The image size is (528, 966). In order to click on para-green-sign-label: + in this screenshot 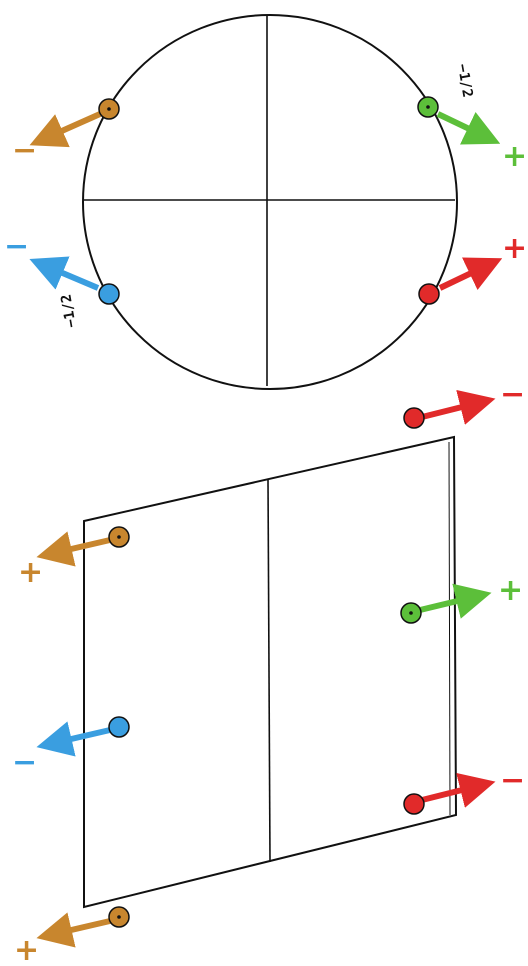, I will do `click(510, 590)`.